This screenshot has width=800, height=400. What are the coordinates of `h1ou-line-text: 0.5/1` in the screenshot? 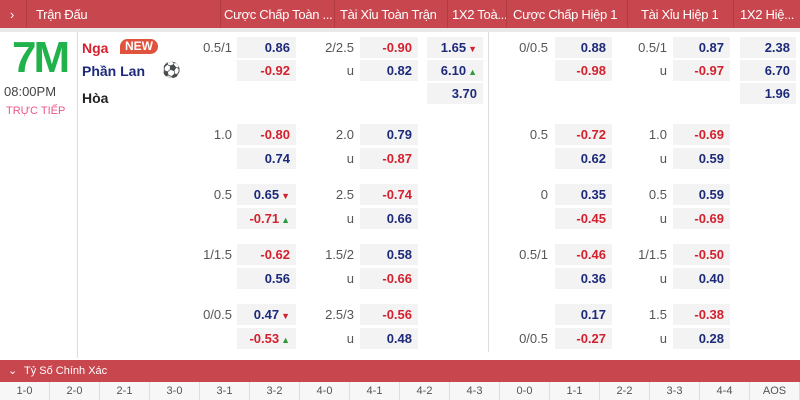 It's located at (652, 47).